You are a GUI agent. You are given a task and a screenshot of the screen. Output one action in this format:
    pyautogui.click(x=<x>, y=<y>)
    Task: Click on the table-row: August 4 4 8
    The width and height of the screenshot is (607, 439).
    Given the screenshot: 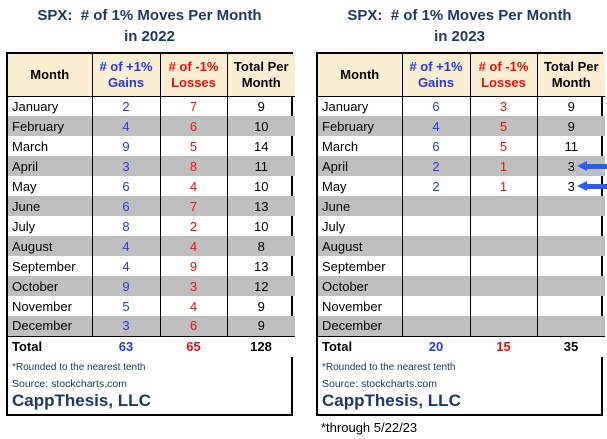 What is the action you would take?
    pyautogui.click(x=151, y=246)
    